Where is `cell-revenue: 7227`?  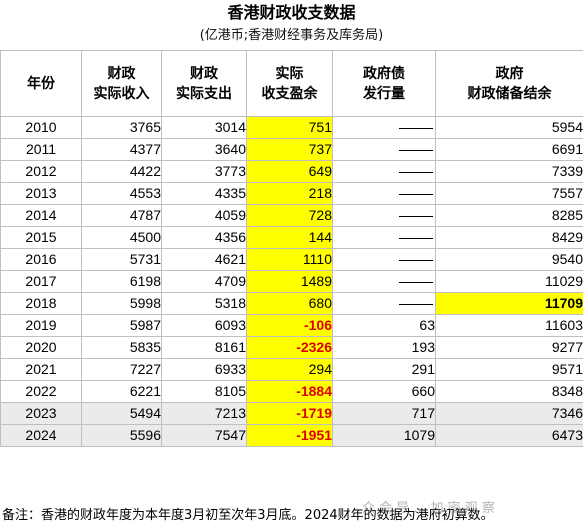
cell-revenue: 7227 is located at coordinates (121, 369).